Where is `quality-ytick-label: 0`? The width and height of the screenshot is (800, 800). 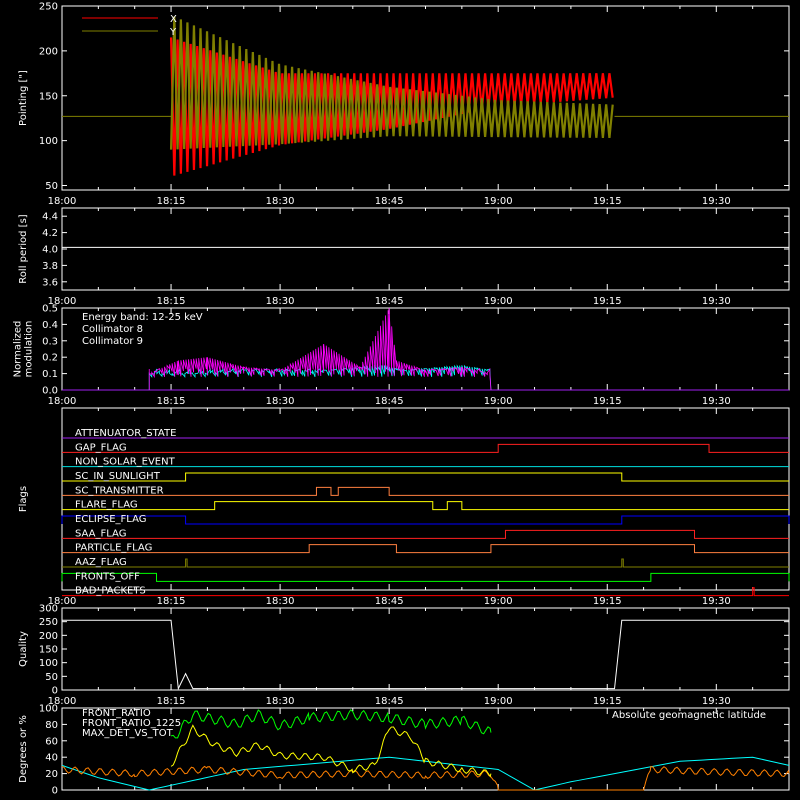 quality-ytick-label: 0 is located at coordinates (55, 691).